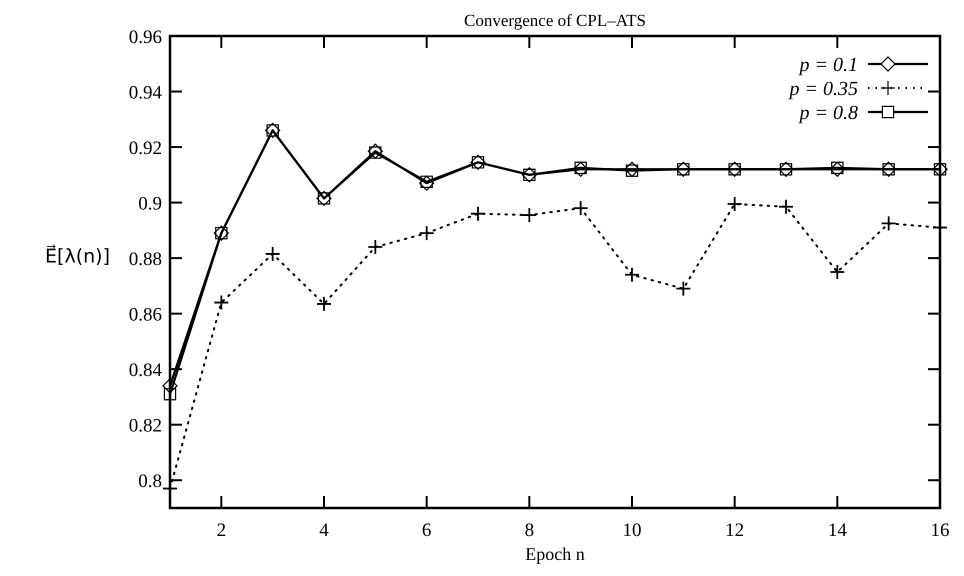  What do you see at coordinates (221, 530) in the screenshot?
I see `x-tick-label: 2` at bounding box center [221, 530].